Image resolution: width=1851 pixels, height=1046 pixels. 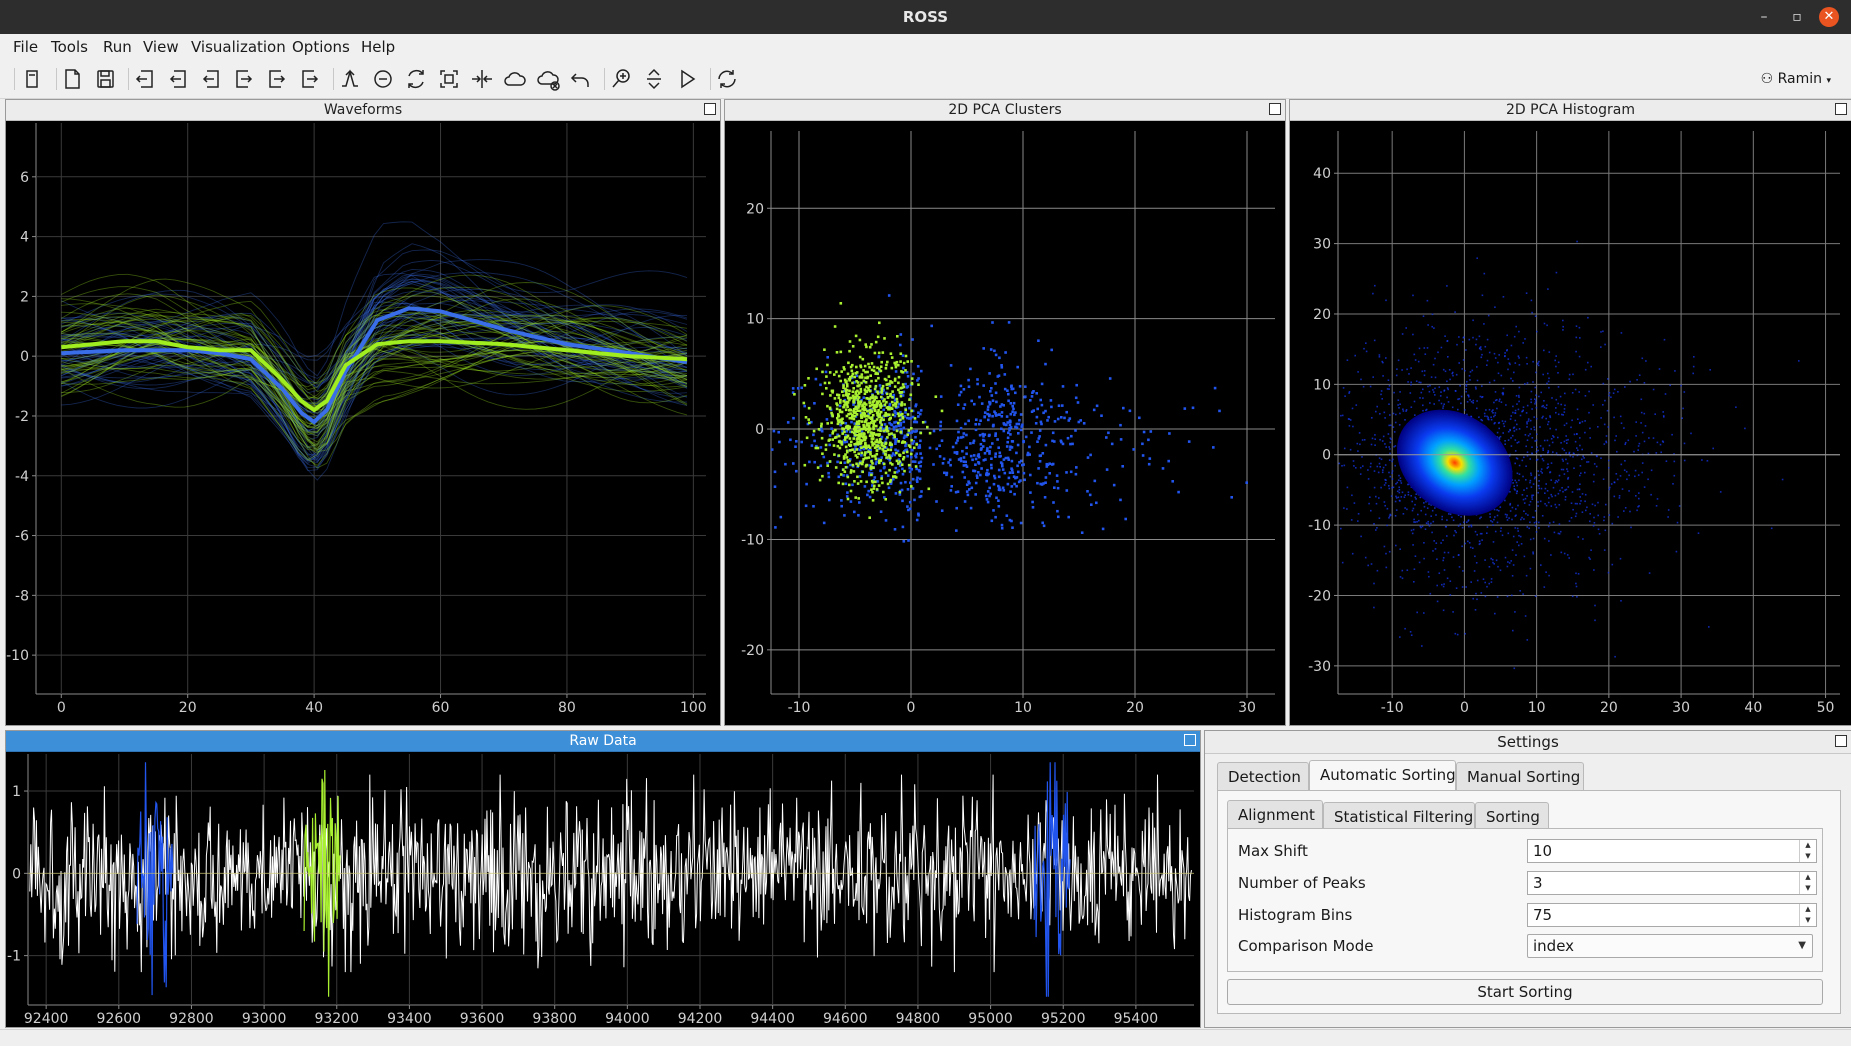 What do you see at coordinates (383, 79) in the screenshot?
I see `remove-icon` at bounding box center [383, 79].